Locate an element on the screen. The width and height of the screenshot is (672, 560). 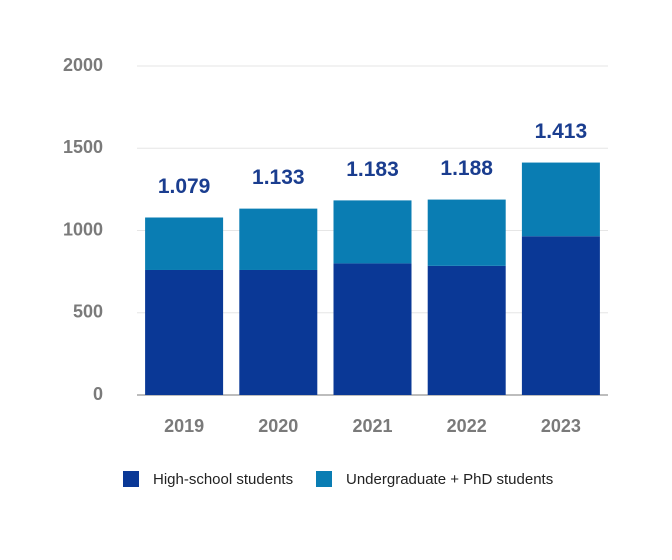
y-tick-label: 1000 is located at coordinates (83, 229).